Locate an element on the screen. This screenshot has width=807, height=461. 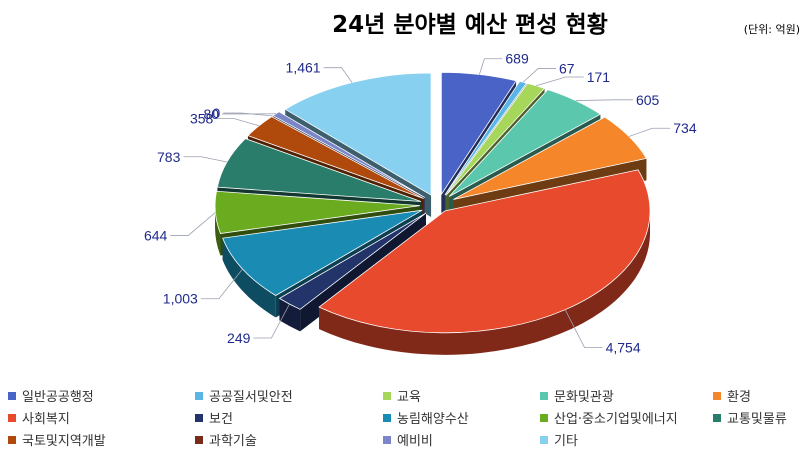
unit-note: (단위: 억원) is located at coordinates (772, 29).